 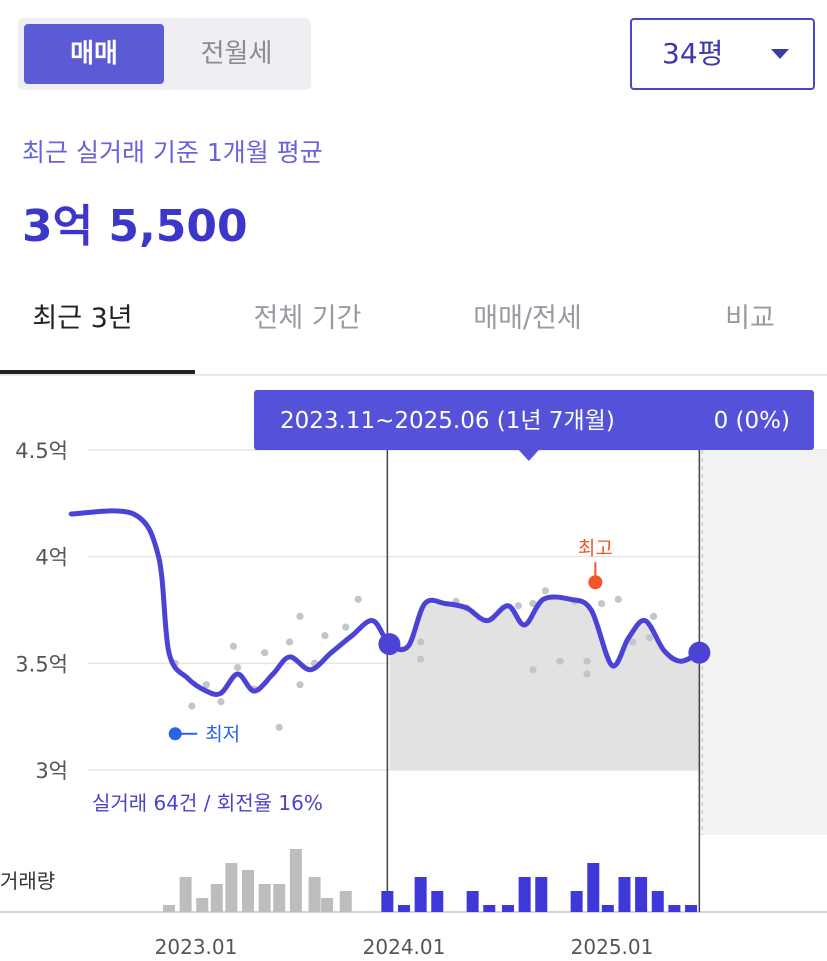 I want to click on future-area, so click(x=763, y=642).